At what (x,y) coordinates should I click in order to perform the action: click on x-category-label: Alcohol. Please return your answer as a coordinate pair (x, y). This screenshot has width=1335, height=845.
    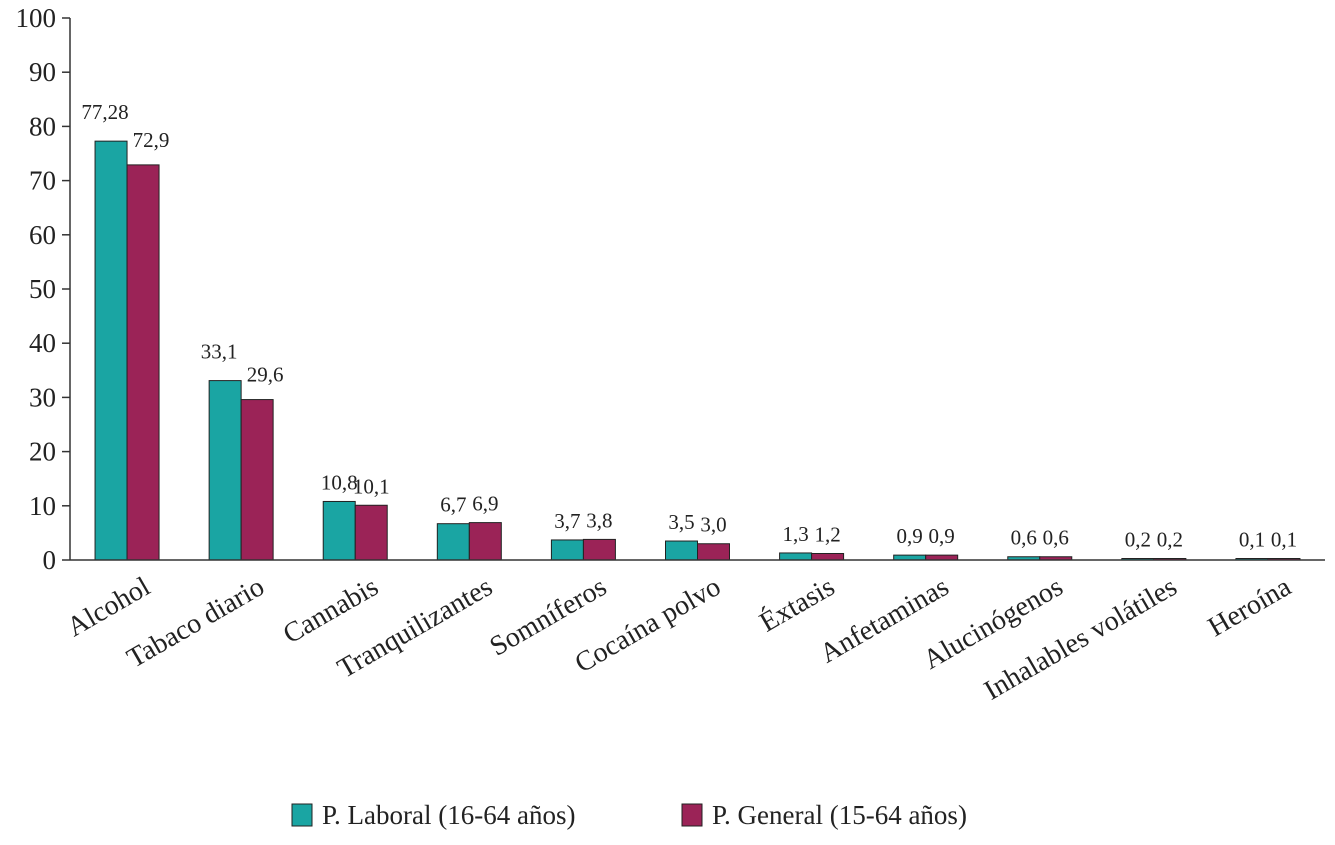
    Looking at the image, I should click on (109, 607).